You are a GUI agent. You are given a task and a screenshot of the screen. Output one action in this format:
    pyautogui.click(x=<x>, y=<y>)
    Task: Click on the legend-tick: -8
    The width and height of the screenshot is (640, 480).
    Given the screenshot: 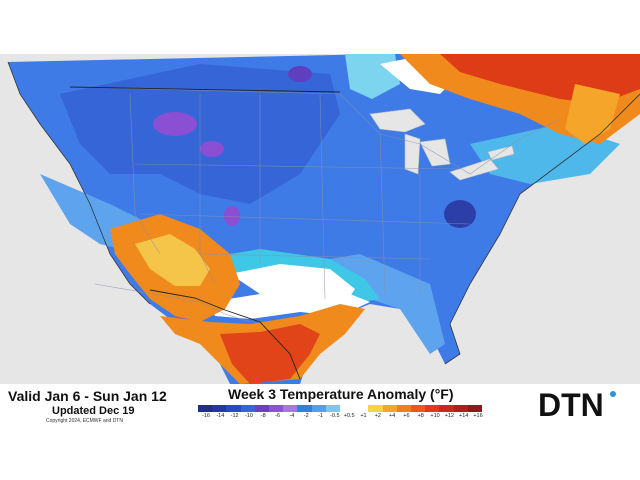 What is the action you would take?
    pyautogui.click(x=263, y=416)
    